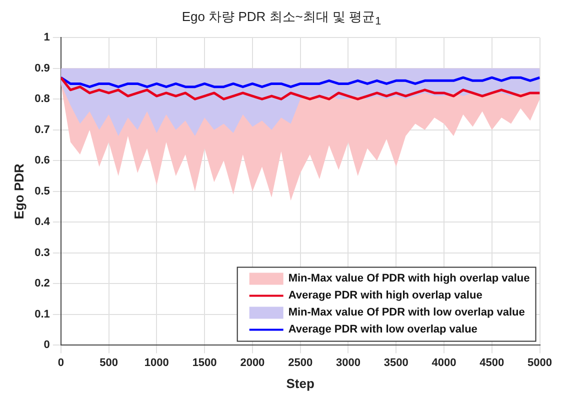  I want to click on y-tick-label: 0.4, so click(42, 222).